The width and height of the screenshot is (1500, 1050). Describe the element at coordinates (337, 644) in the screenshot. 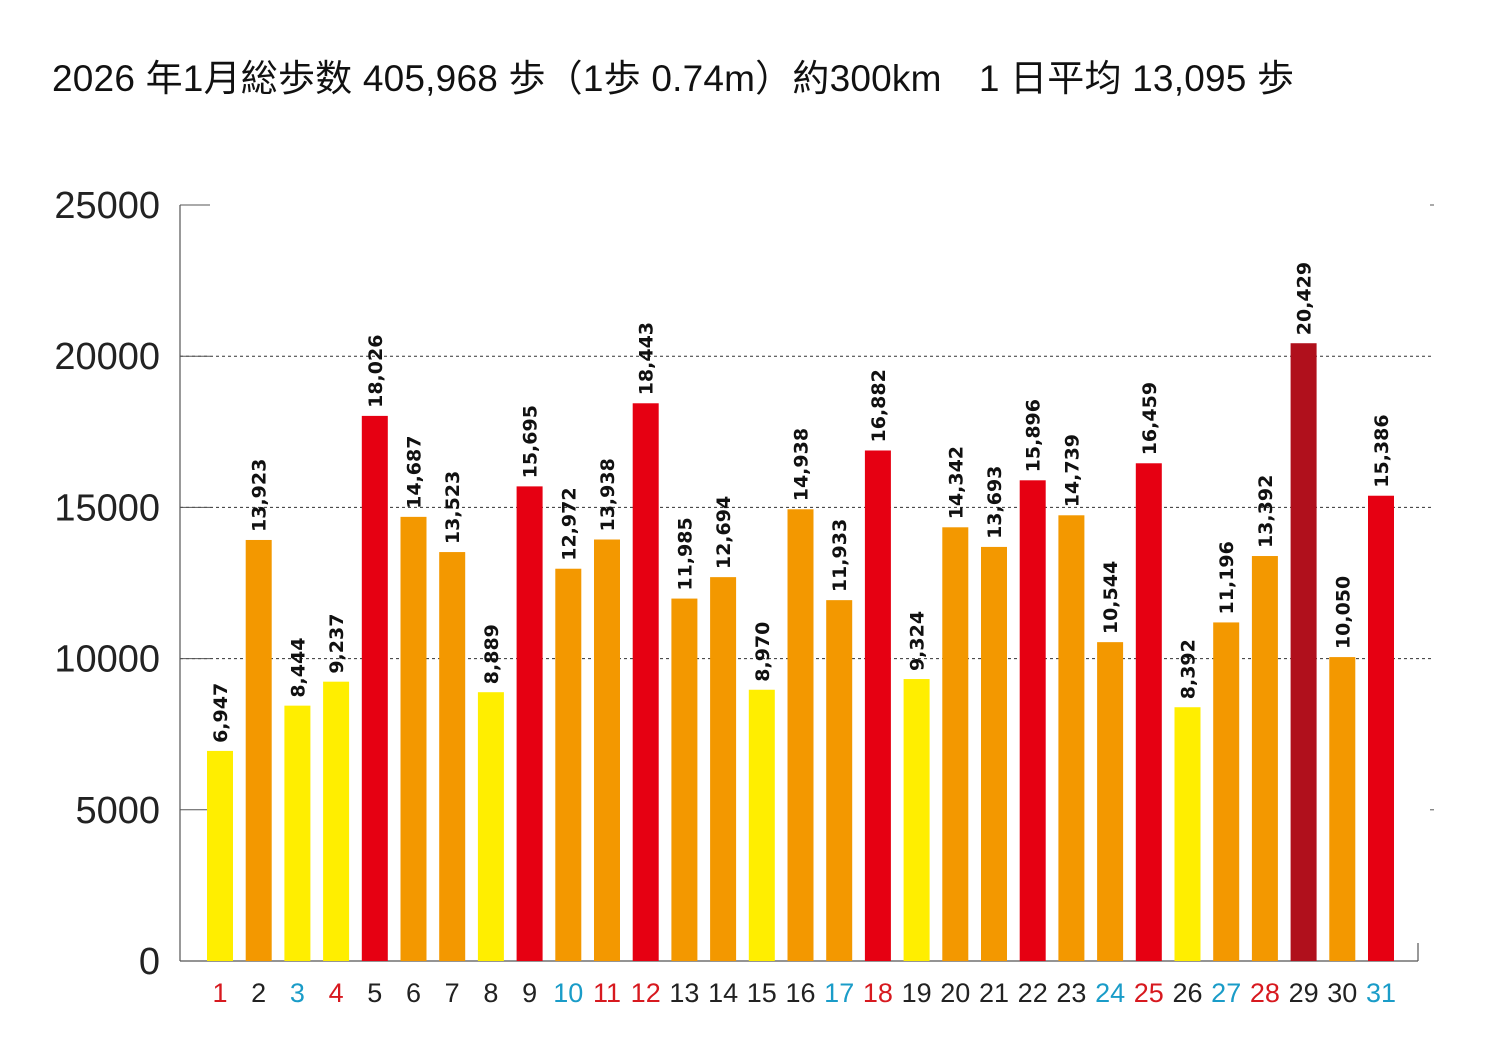

I see `value-label-day-4: 9,237` at that location.